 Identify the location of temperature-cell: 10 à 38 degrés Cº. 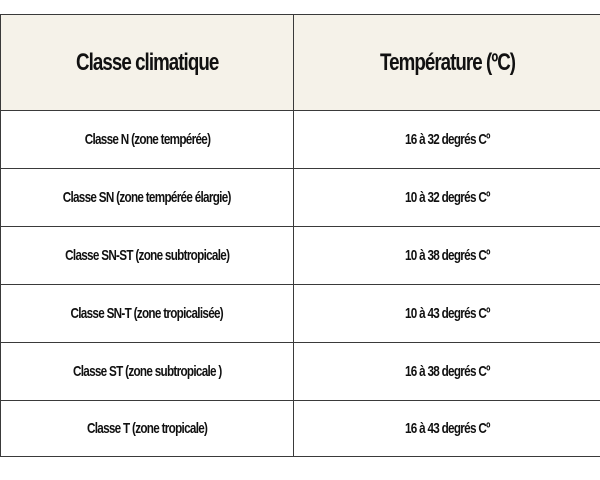
(446, 255).